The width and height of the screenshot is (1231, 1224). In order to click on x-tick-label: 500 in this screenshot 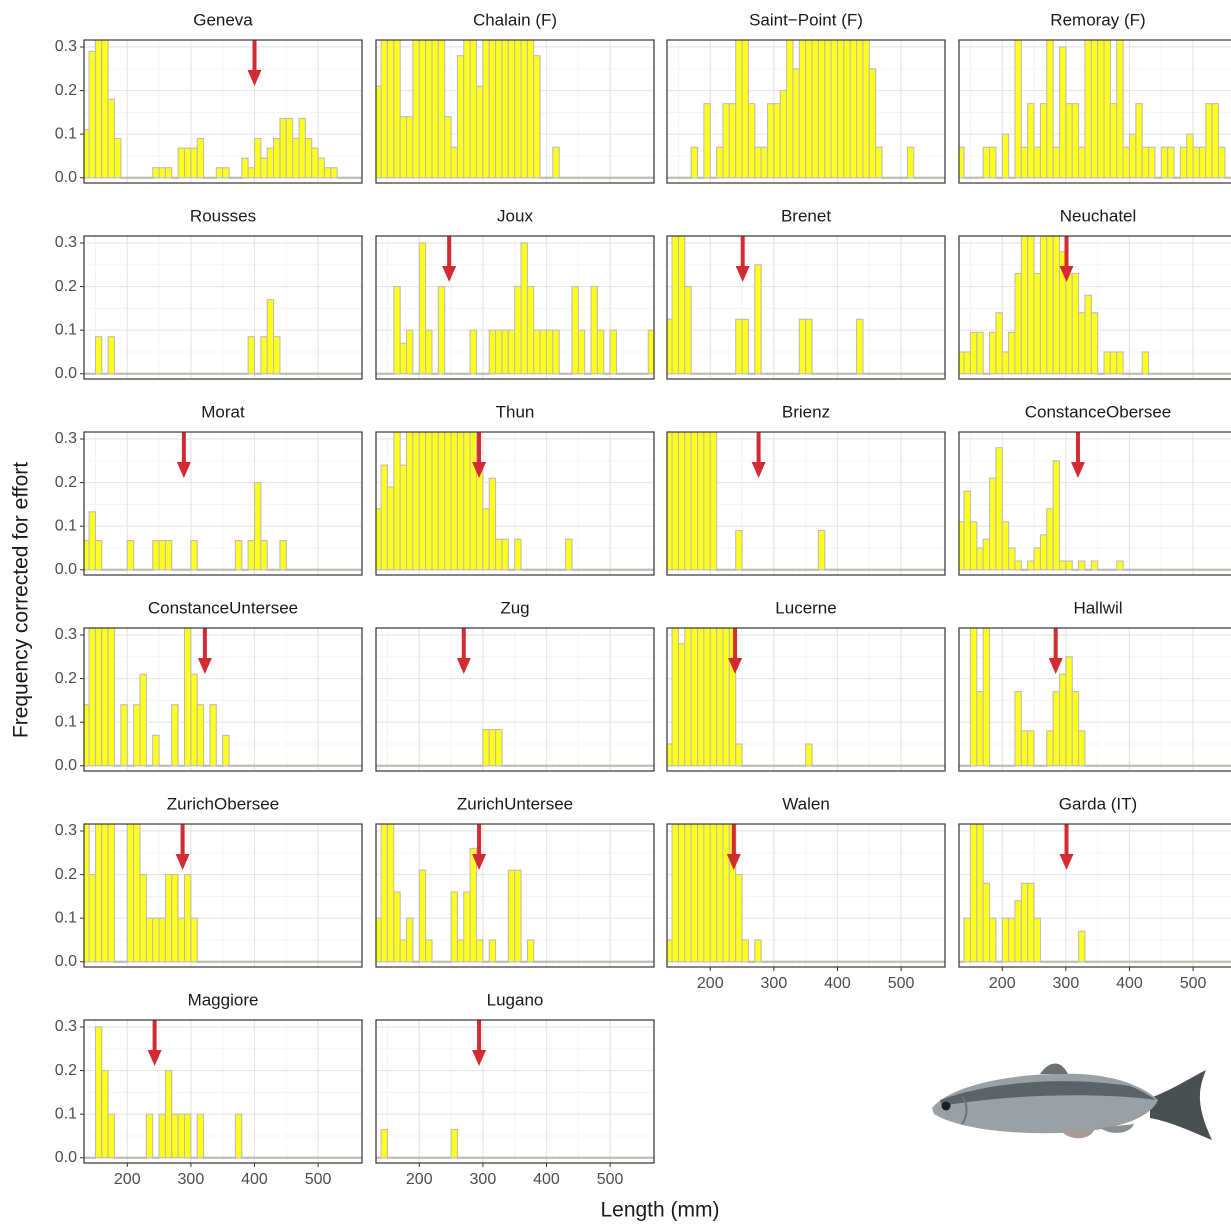, I will do `click(1193, 983)`.